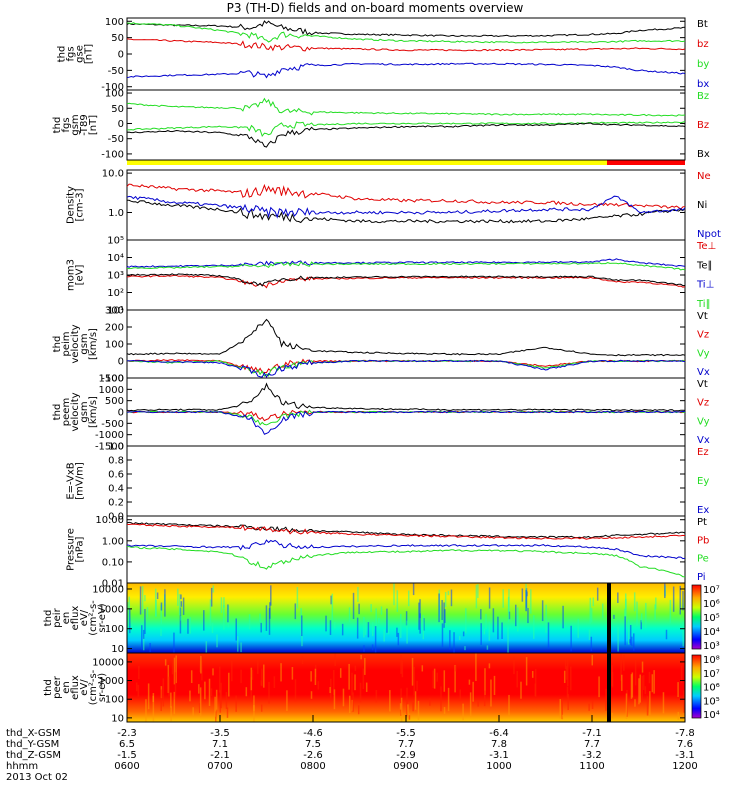 This screenshot has width=750, height=800. I want to click on orbit-row-label: hhmm, so click(22, 766).